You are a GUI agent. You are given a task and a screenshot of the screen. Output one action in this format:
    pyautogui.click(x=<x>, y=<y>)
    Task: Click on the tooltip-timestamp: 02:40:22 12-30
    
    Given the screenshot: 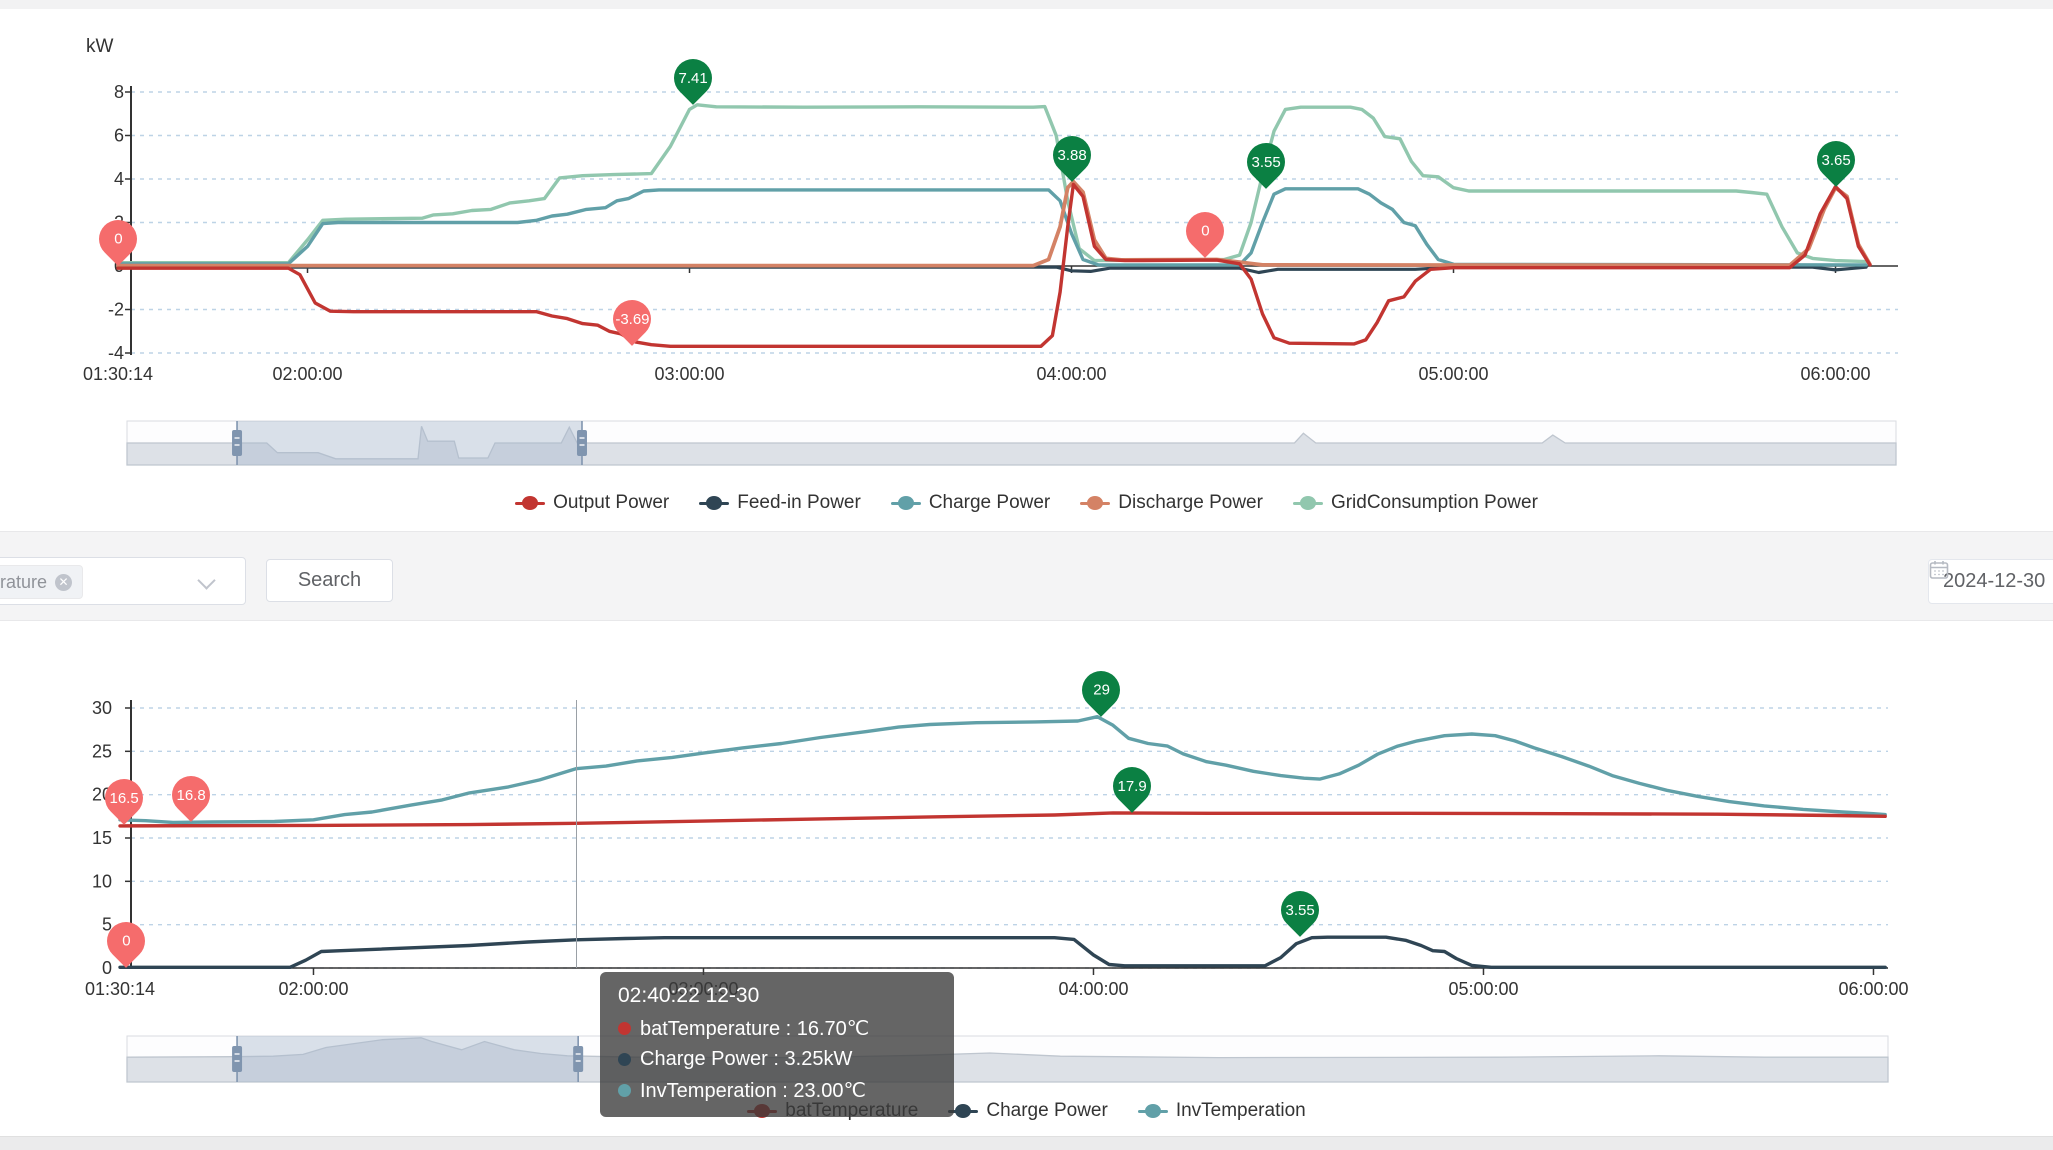 What is the action you would take?
    pyautogui.click(x=689, y=995)
    